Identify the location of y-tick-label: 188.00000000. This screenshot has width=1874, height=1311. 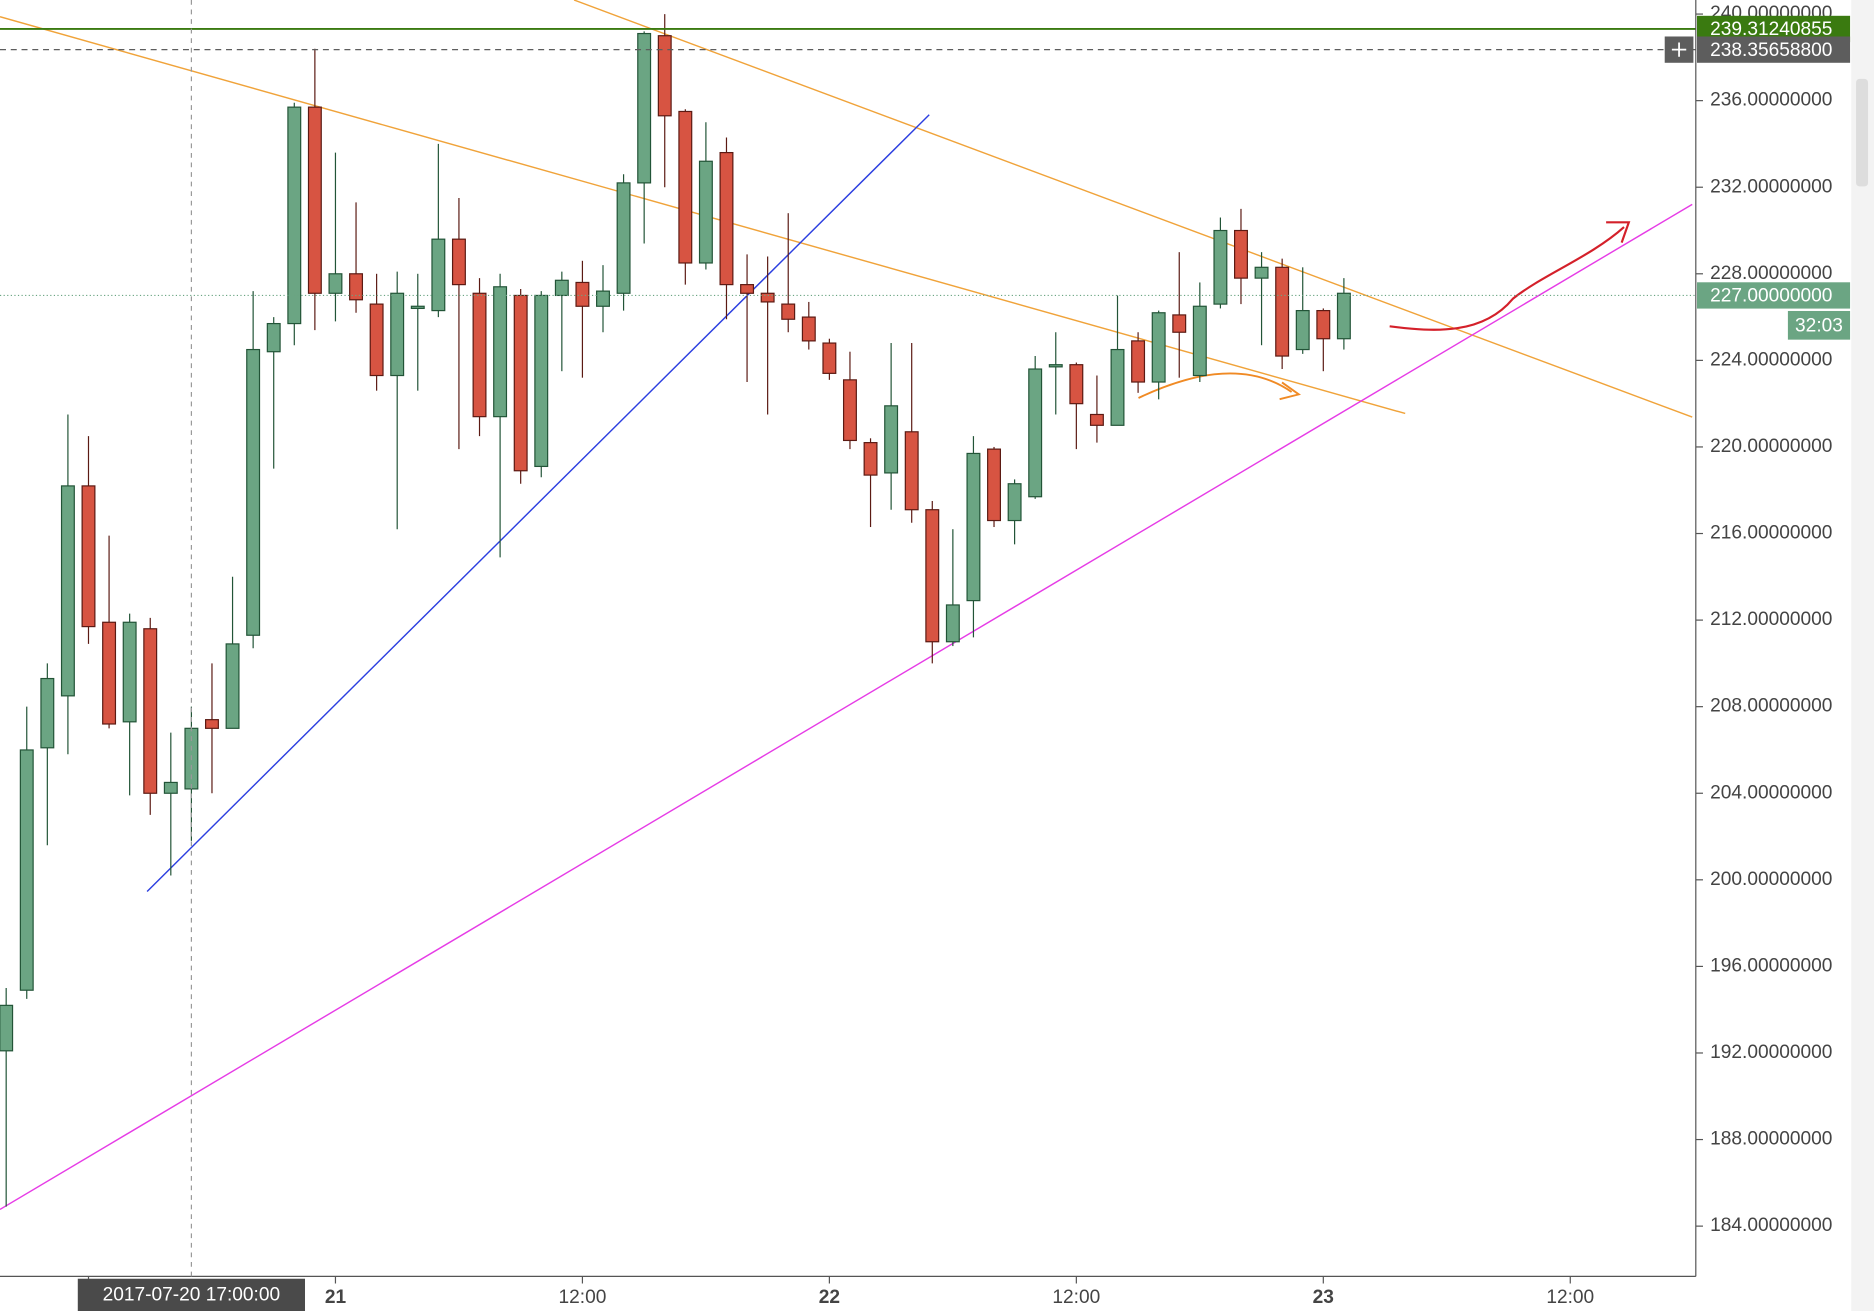
(1771, 1139).